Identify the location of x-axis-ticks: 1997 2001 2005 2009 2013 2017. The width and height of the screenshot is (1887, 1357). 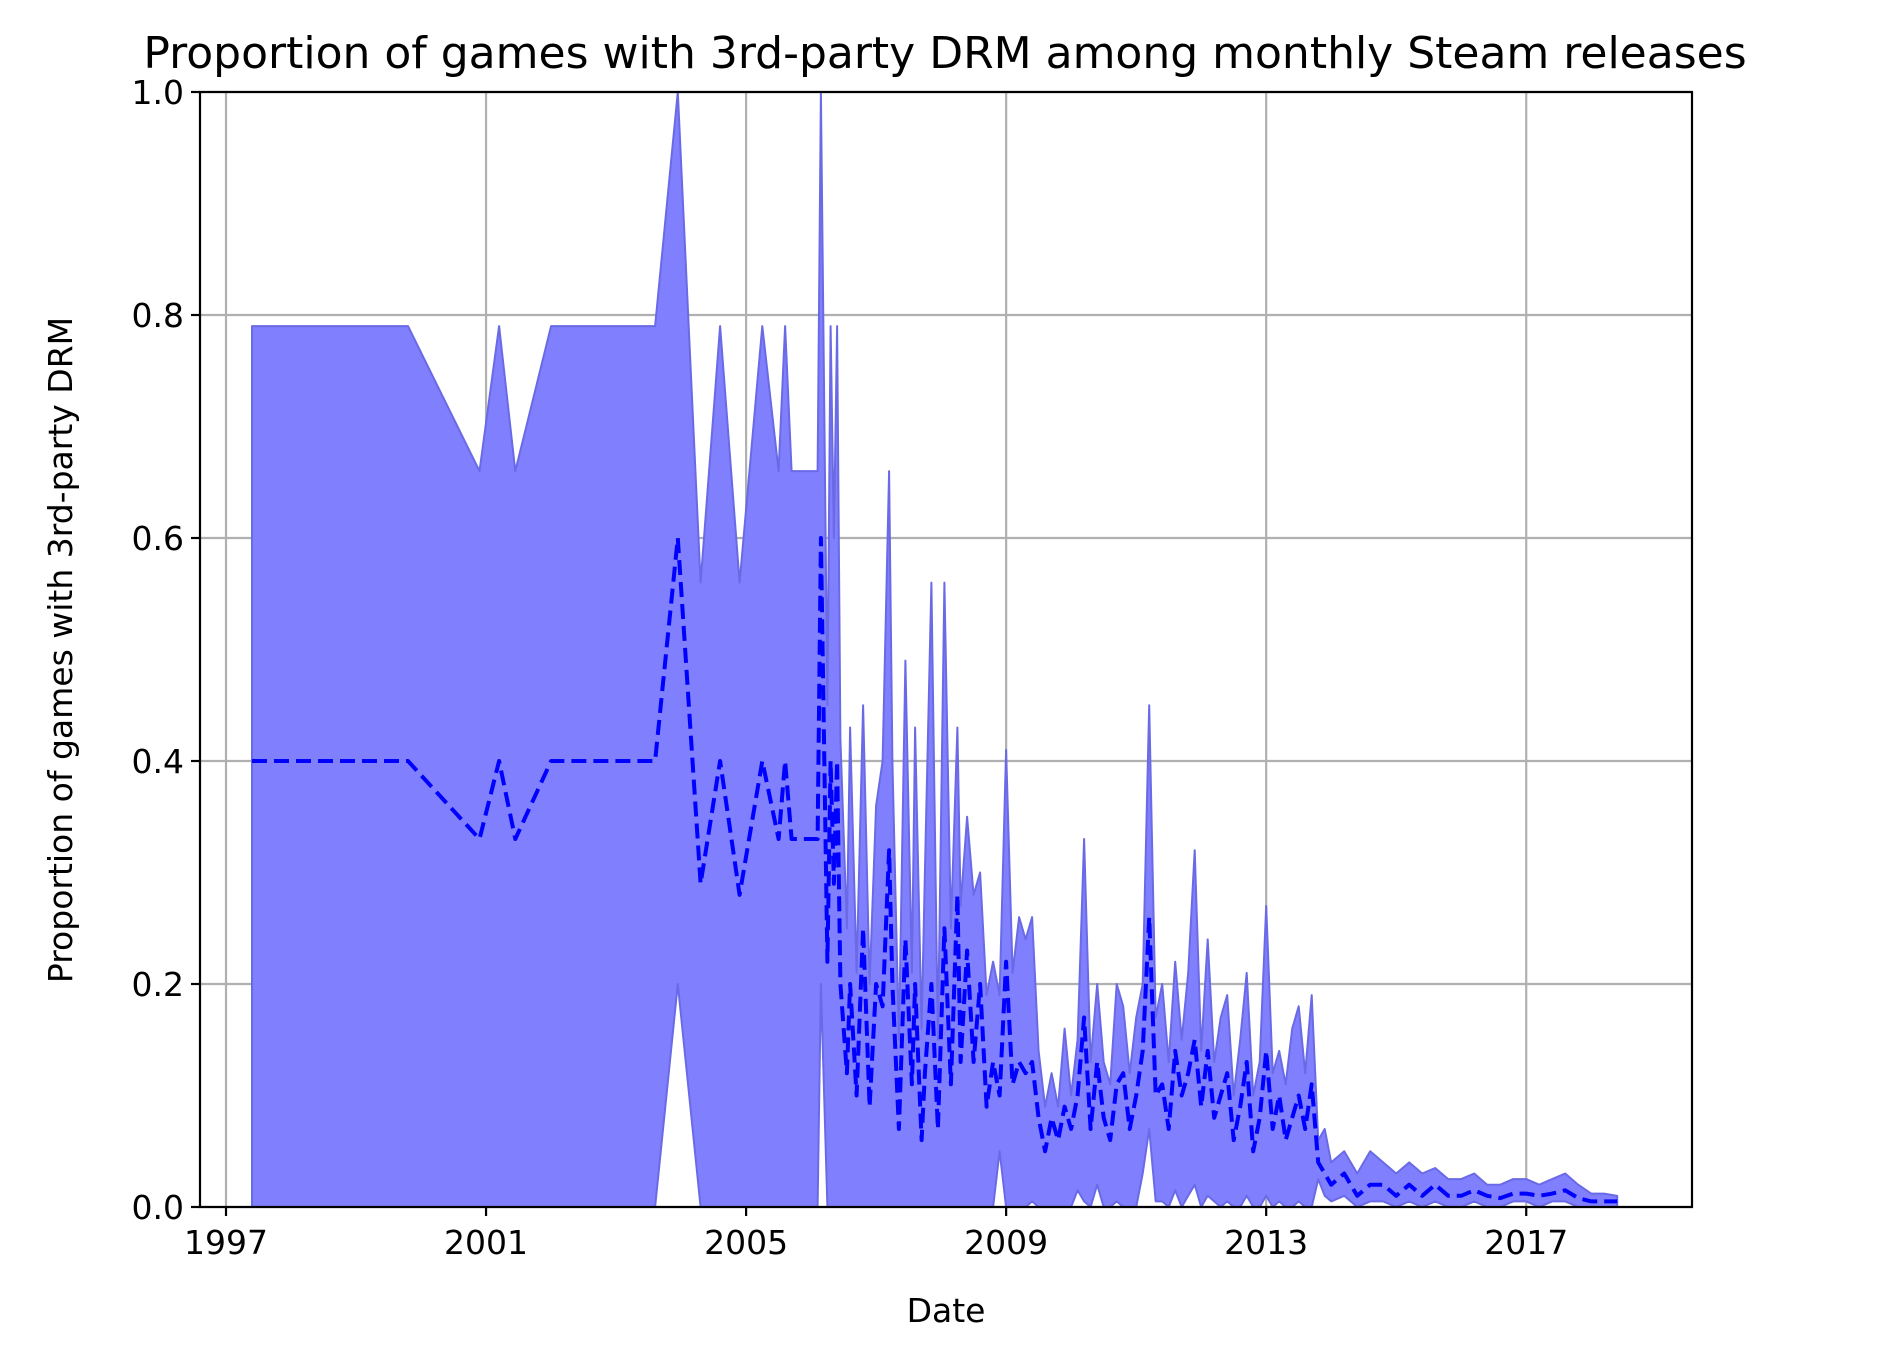
(876, 1234).